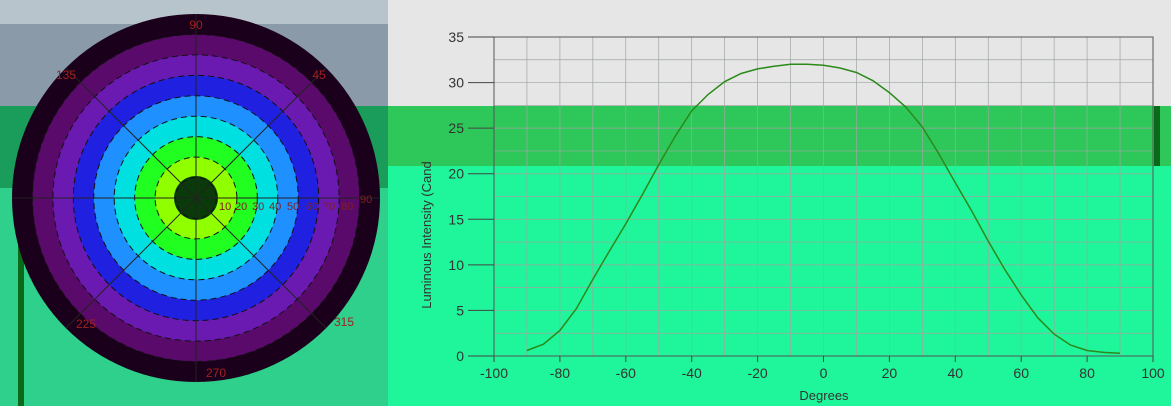 This screenshot has width=1171, height=406. What do you see at coordinates (824, 395) in the screenshot?
I see `x-axis-label: Degrees` at bounding box center [824, 395].